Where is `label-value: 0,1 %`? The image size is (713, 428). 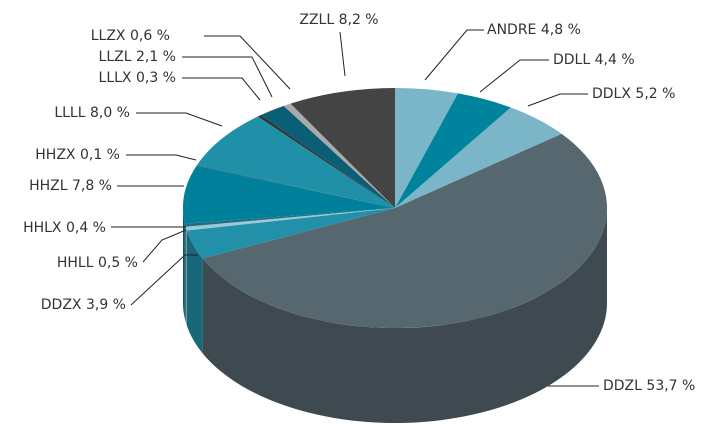
label-value: 0,1 % is located at coordinates (100, 155).